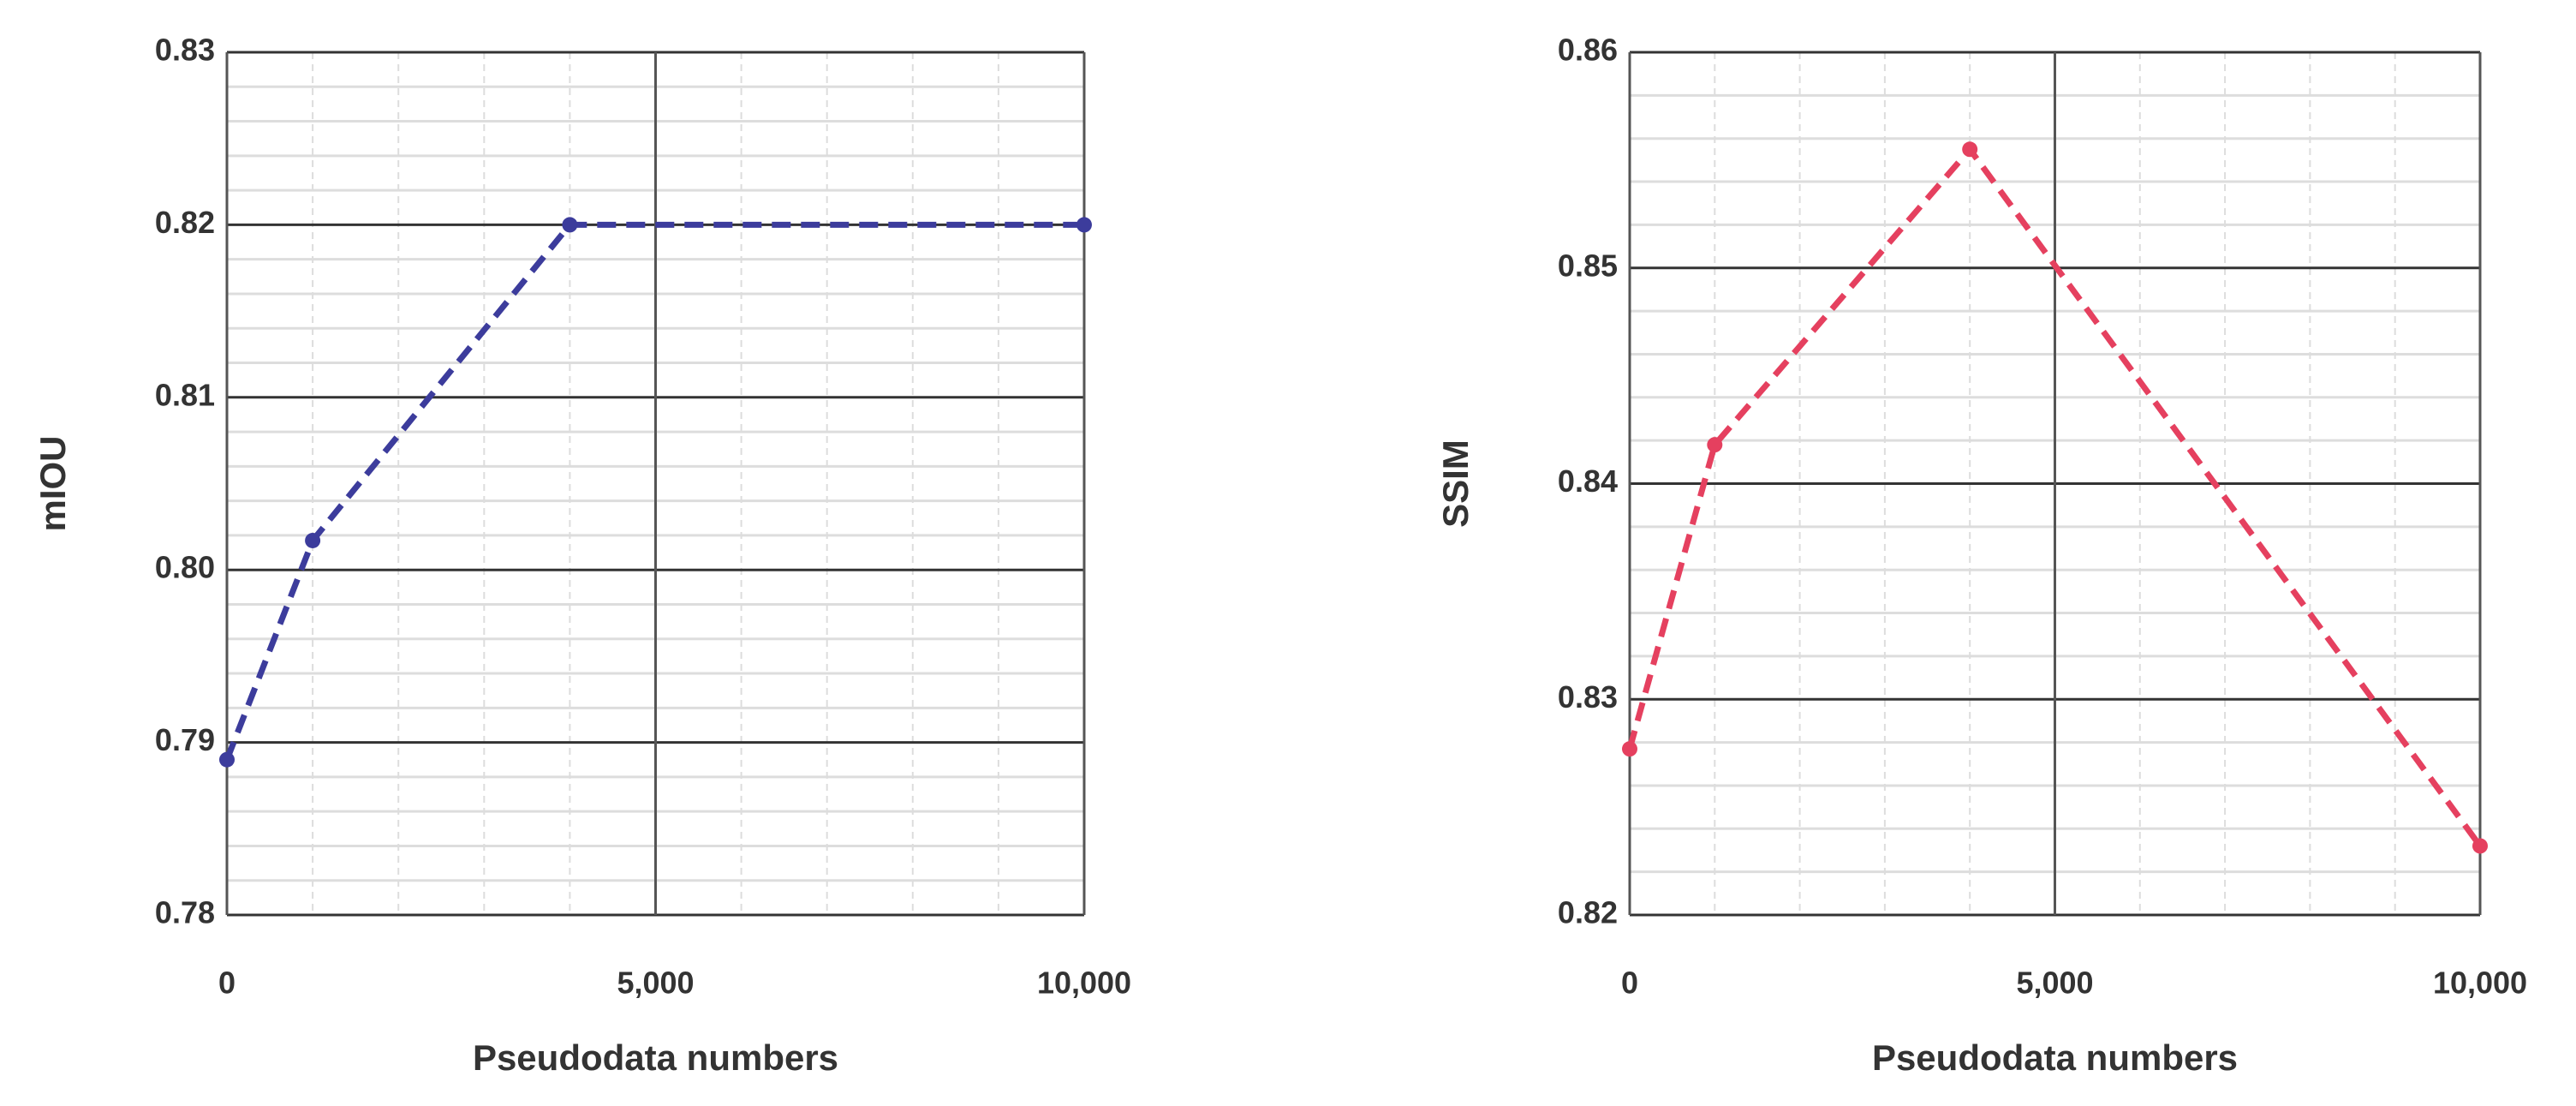 The width and height of the screenshot is (2576, 1106). I want to click on y-tick-label: 0.80, so click(185, 567).